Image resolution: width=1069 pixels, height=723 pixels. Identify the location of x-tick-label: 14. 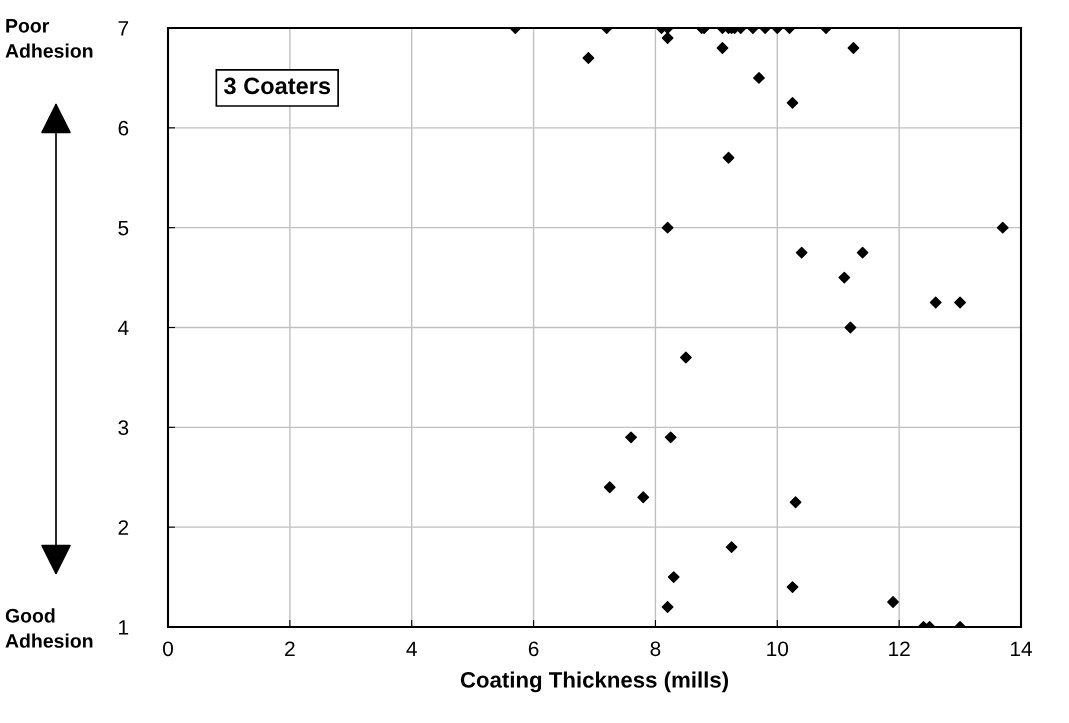
(1021, 648).